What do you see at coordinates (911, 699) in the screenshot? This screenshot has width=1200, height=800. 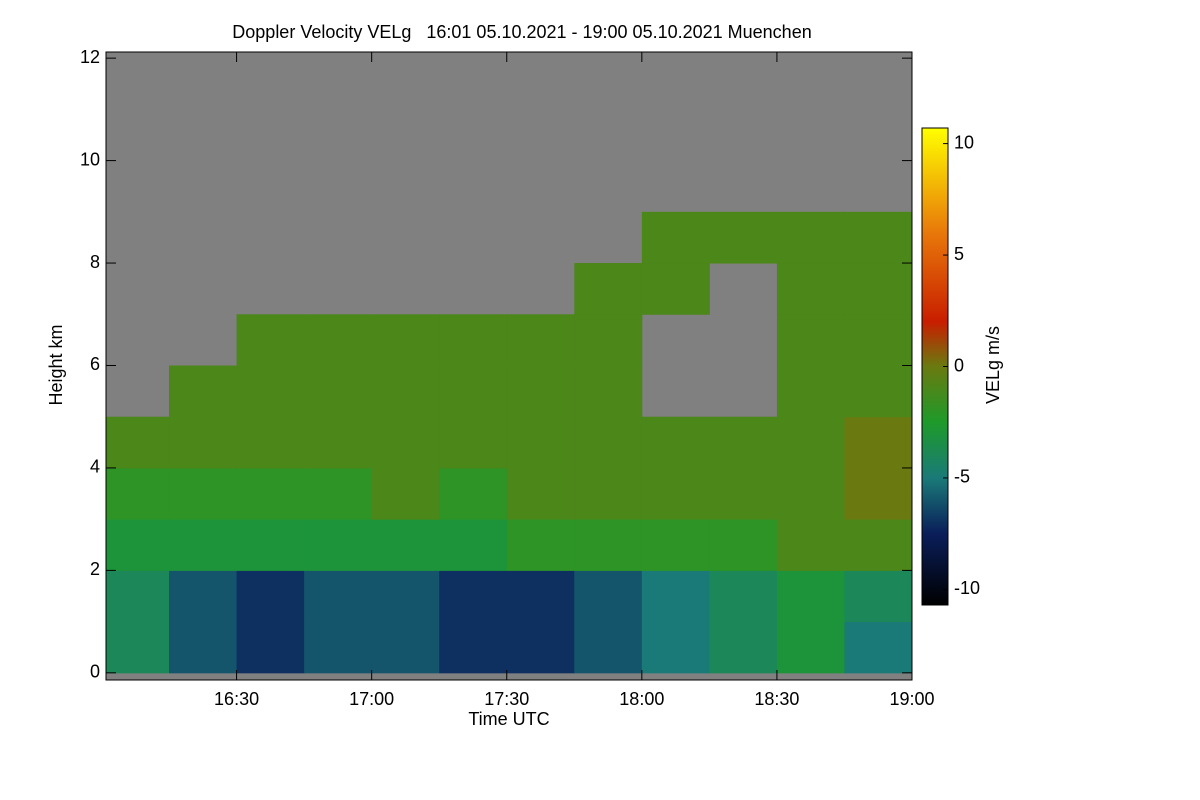 I see `x-tick-label: 19:00` at bounding box center [911, 699].